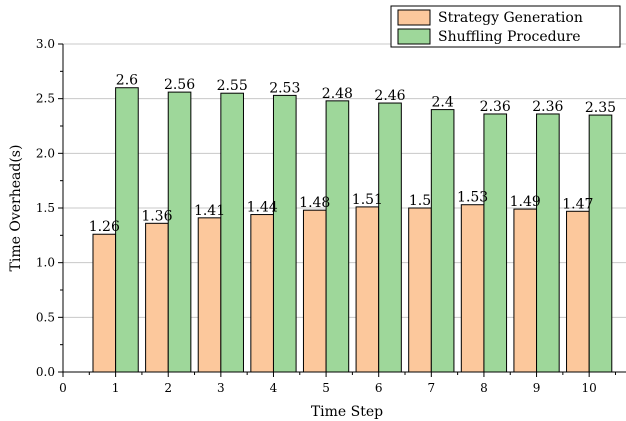 This screenshot has height=421, width=626. I want to click on data-label: 1.36, so click(156, 216).